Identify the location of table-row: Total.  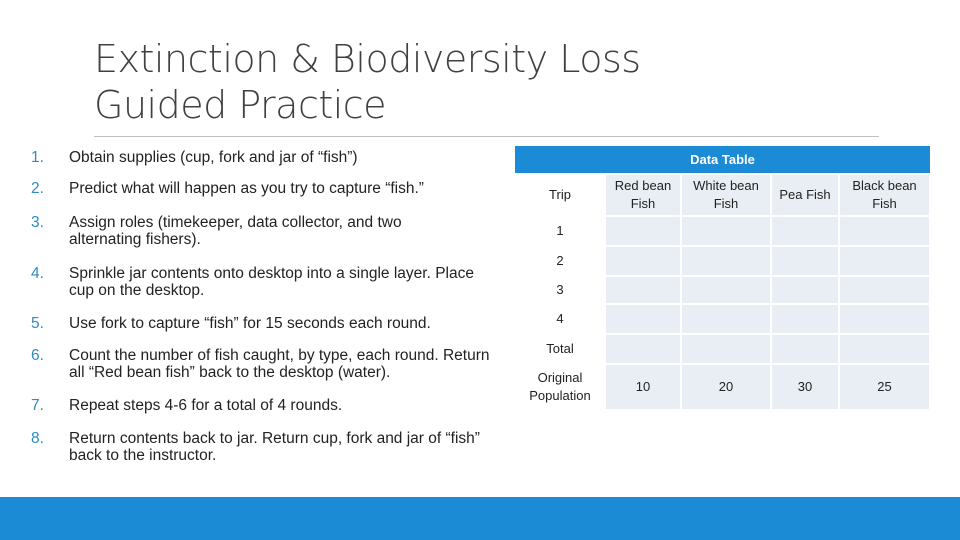
(722, 349).